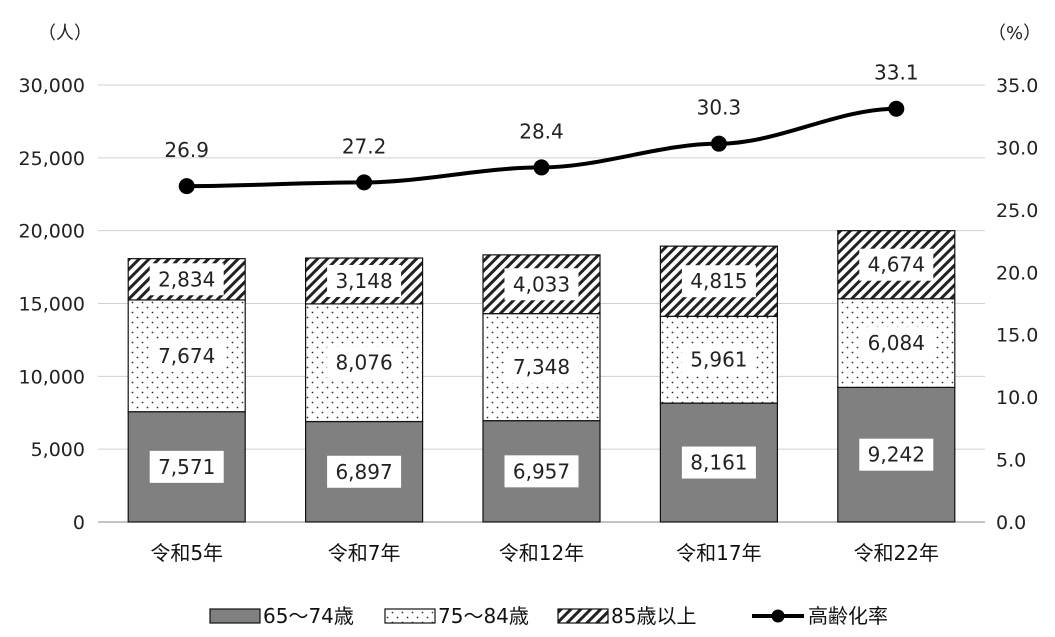 Image resolution: width=1055 pixels, height=637 pixels. I want to click on legend-label: 85歳以上, so click(653, 616).